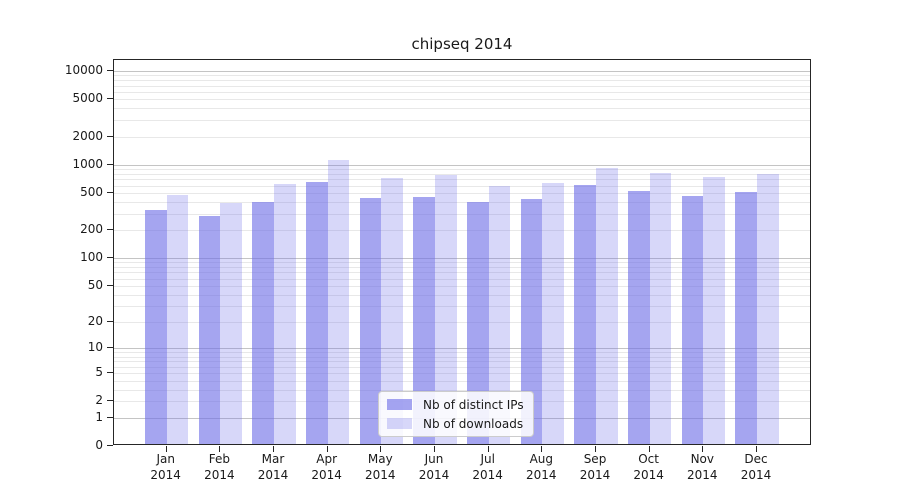  Describe the element at coordinates (649, 449) in the screenshot. I see `x-axis-tick-oct` at that location.